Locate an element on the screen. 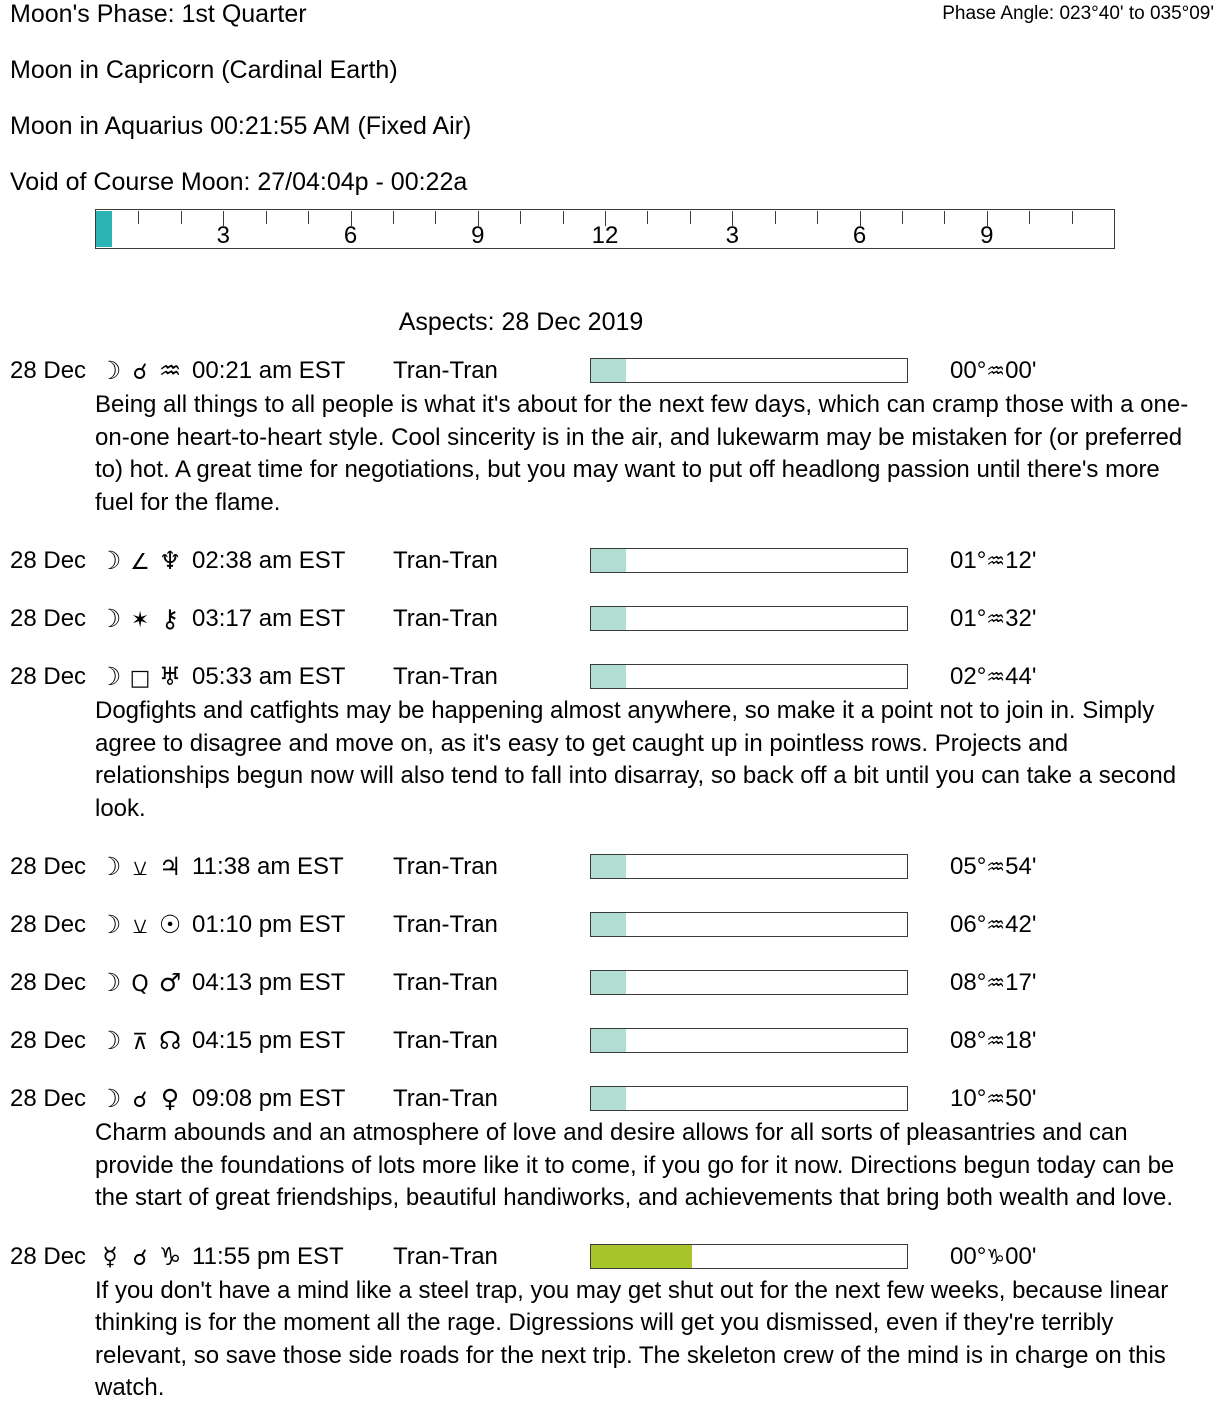 This screenshot has height=1405, width=1222. north-node-icon: ☊ is located at coordinates (170, 1040).